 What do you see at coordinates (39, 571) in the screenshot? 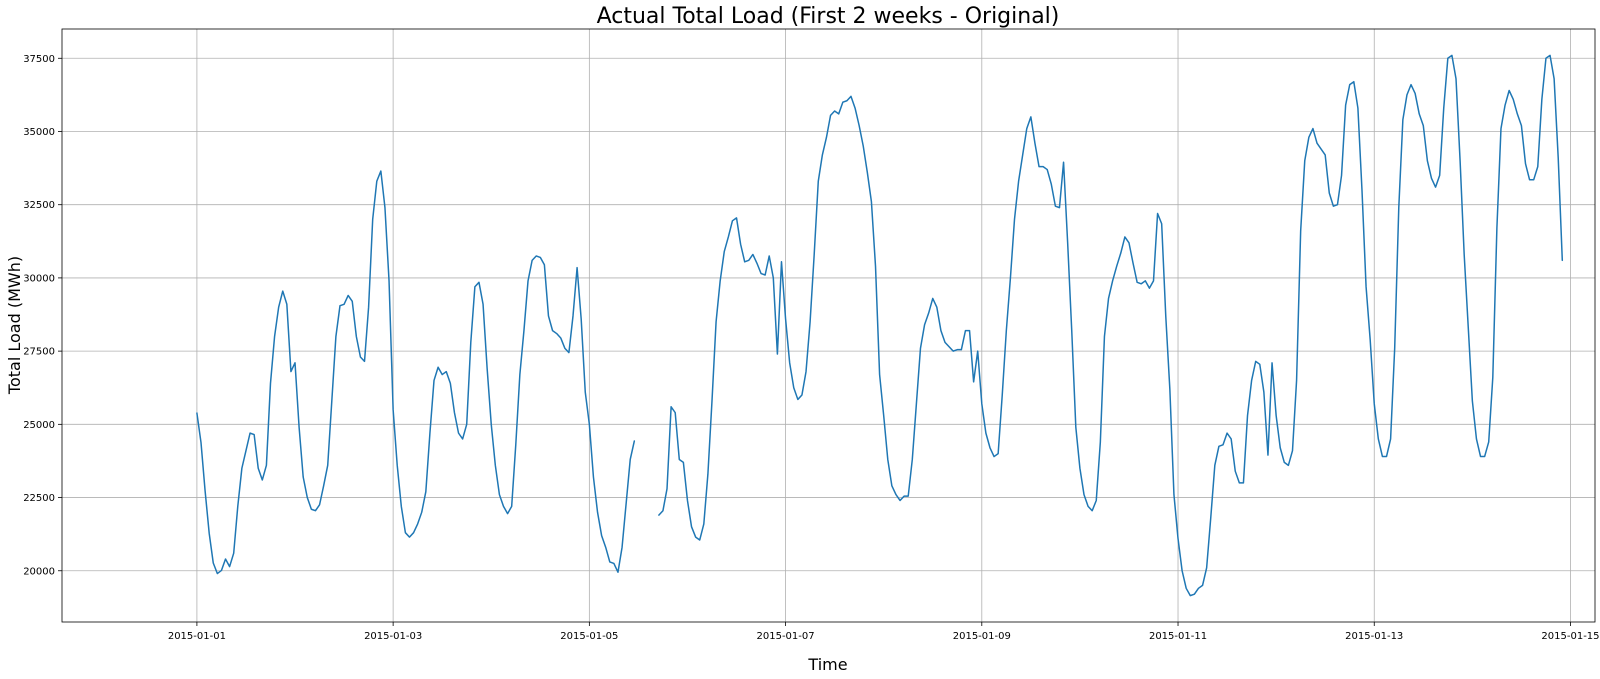
I see `y-tick-label: 20000` at bounding box center [39, 571].